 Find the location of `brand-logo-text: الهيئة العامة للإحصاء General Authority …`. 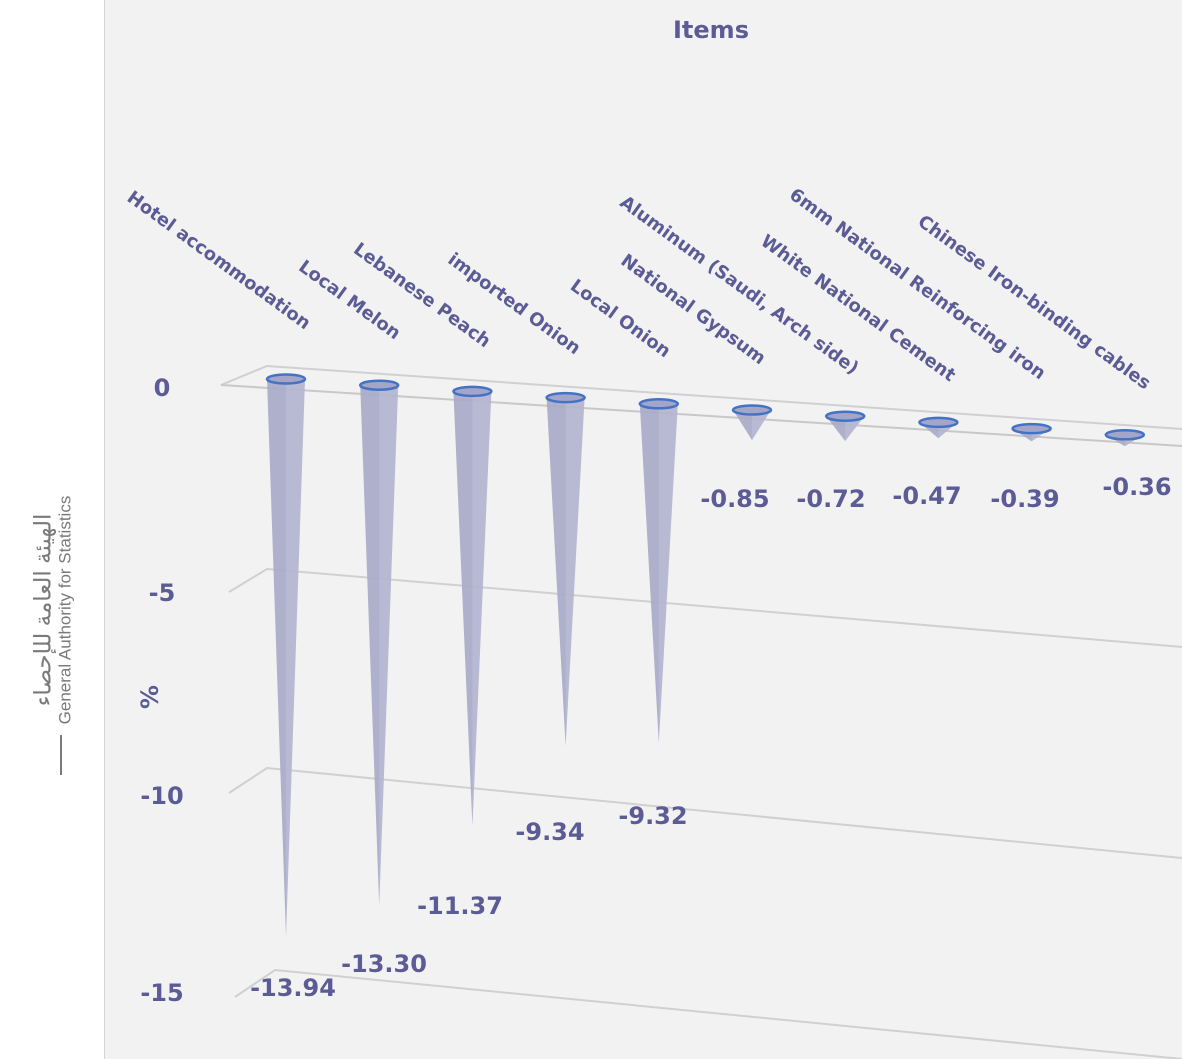

brand-logo-text: الهيئة العامة للإحصاء General Authority … is located at coordinates (52, 610).